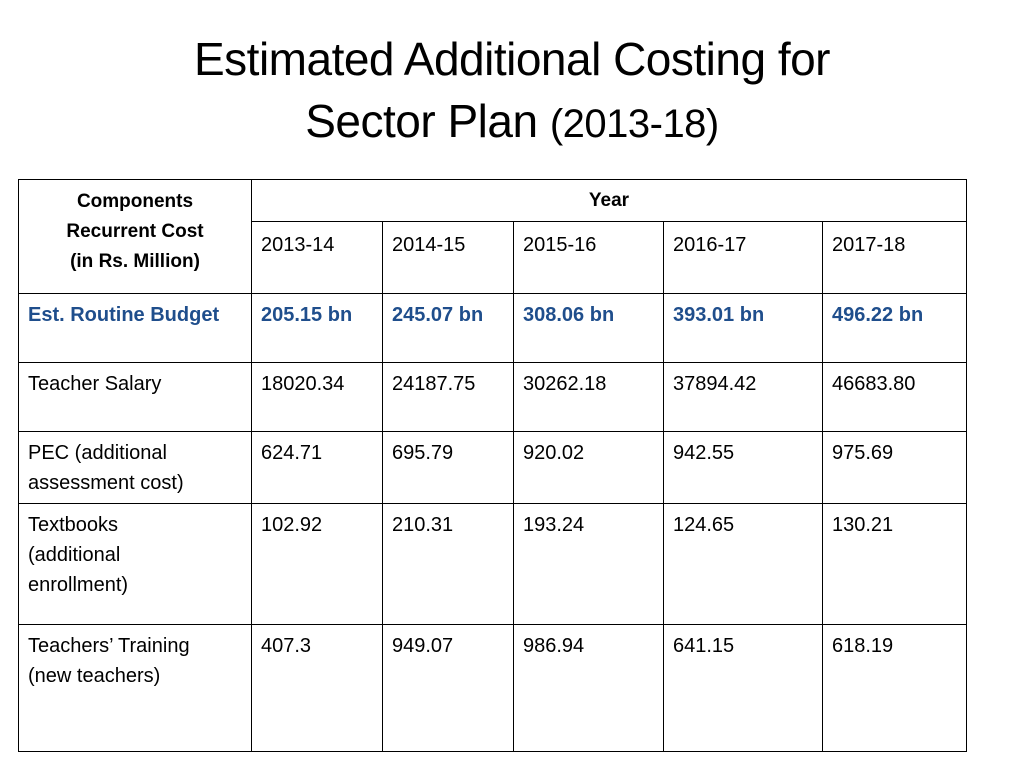 Image resolution: width=1024 pixels, height=768 pixels. I want to click on table-cell: 18020.34, so click(317, 397).